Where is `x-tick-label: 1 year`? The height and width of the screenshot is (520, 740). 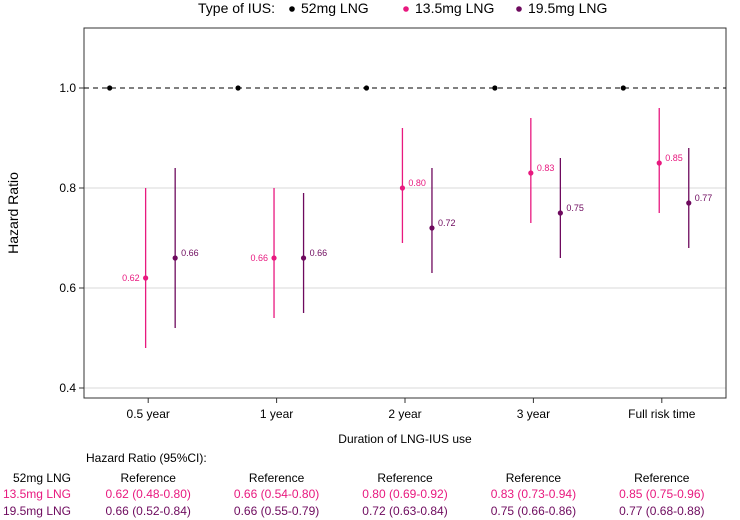
x-tick-label: 1 year is located at coordinates (276, 414).